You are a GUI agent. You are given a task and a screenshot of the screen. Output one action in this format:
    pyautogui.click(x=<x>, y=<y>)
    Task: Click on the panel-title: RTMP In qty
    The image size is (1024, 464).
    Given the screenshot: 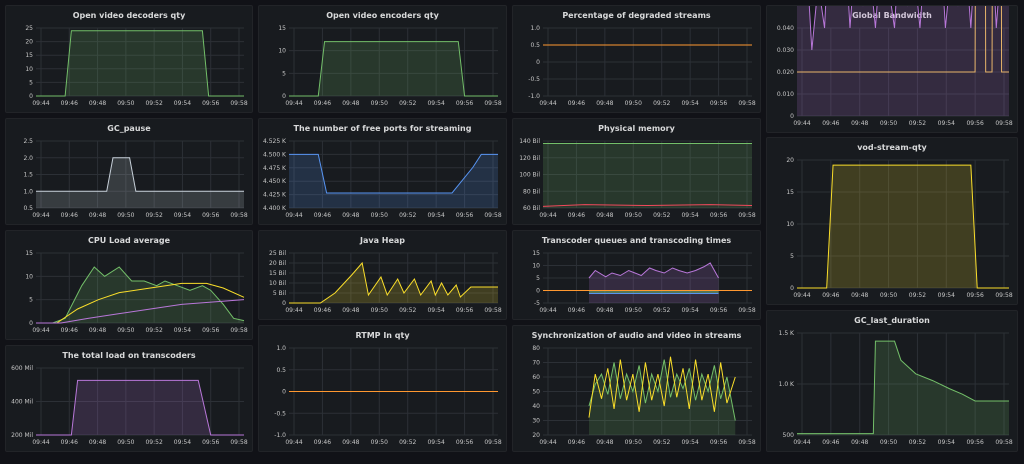 What is the action you would take?
    pyautogui.click(x=382, y=335)
    